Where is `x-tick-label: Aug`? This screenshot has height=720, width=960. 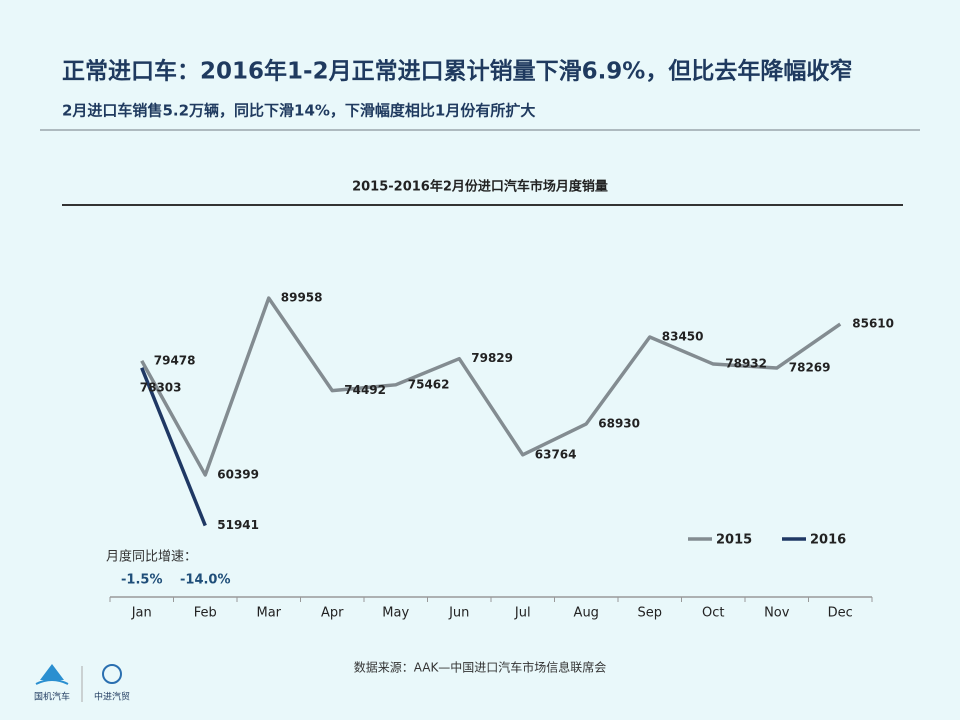
x-tick-label: Aug is located at coordinates (586, 613).